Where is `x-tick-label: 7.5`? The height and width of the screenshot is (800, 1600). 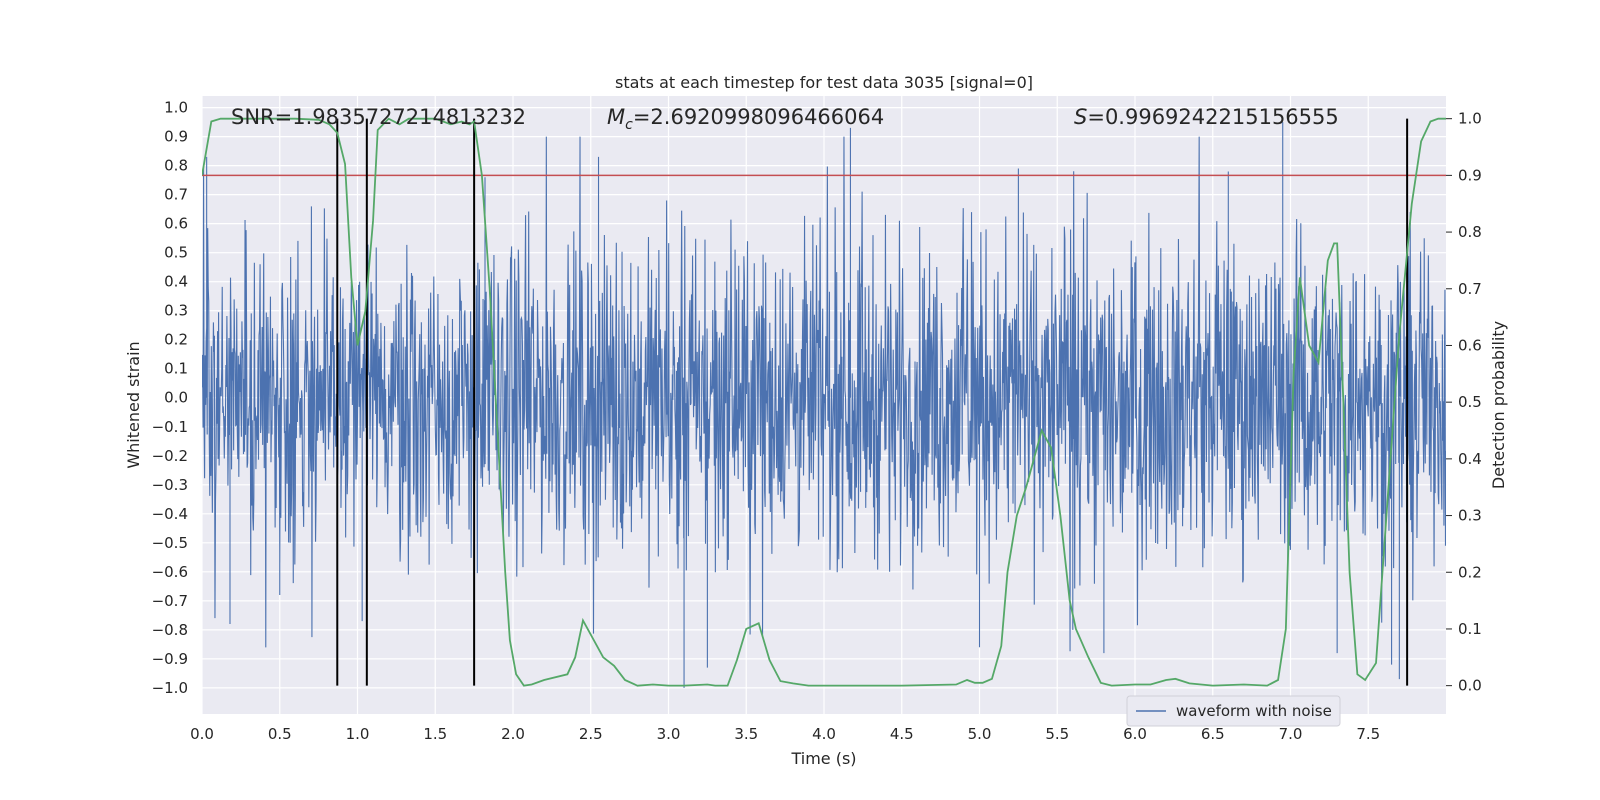
x-tick-label: 7.5 is located at coordinates (1368, 734).